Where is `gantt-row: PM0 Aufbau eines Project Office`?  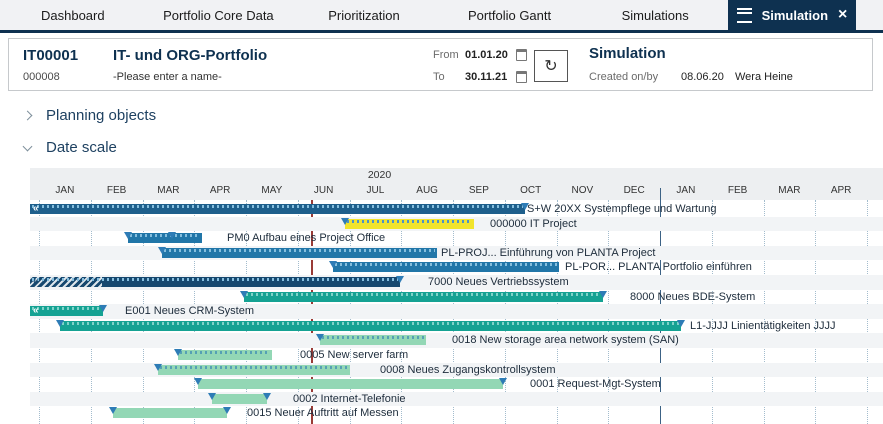
gantt-row: PM0 Aufbau eines Project Office is located at coordinates (456, 238).